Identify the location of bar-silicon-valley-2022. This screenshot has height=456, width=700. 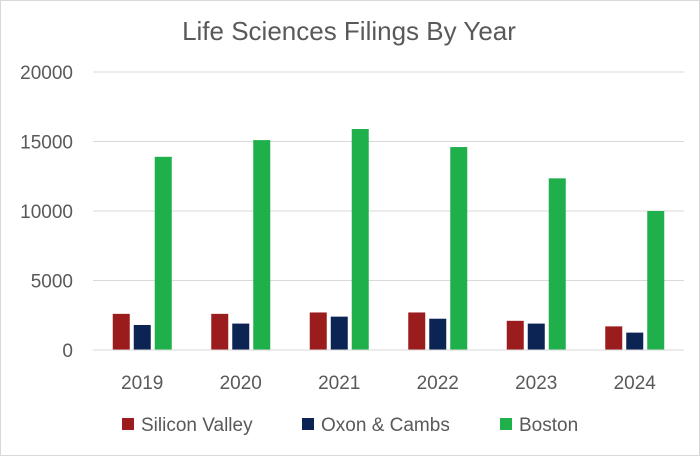
(417, 331).